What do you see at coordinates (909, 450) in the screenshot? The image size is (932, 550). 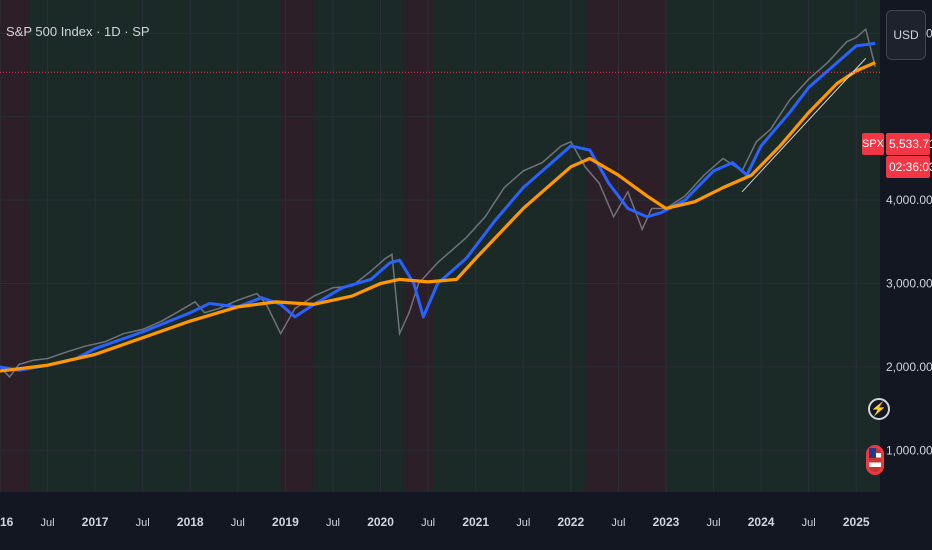 I see `y-tick-label-0: 1,000.00` at bounding box center [909, 450].